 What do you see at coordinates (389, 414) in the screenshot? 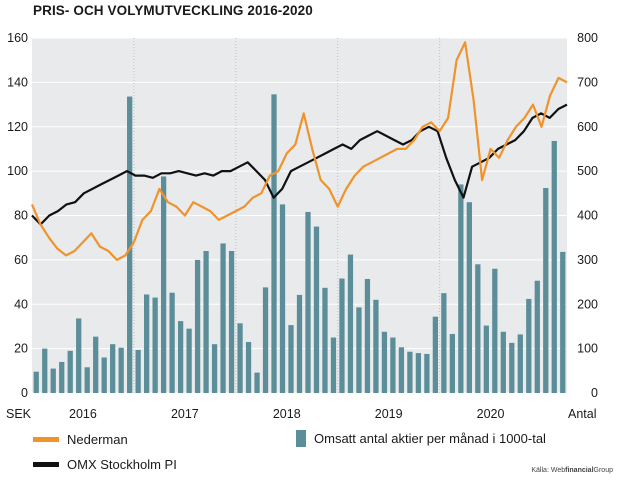
I see `x-tick-label: 2019` at bounding box center [389, 414].